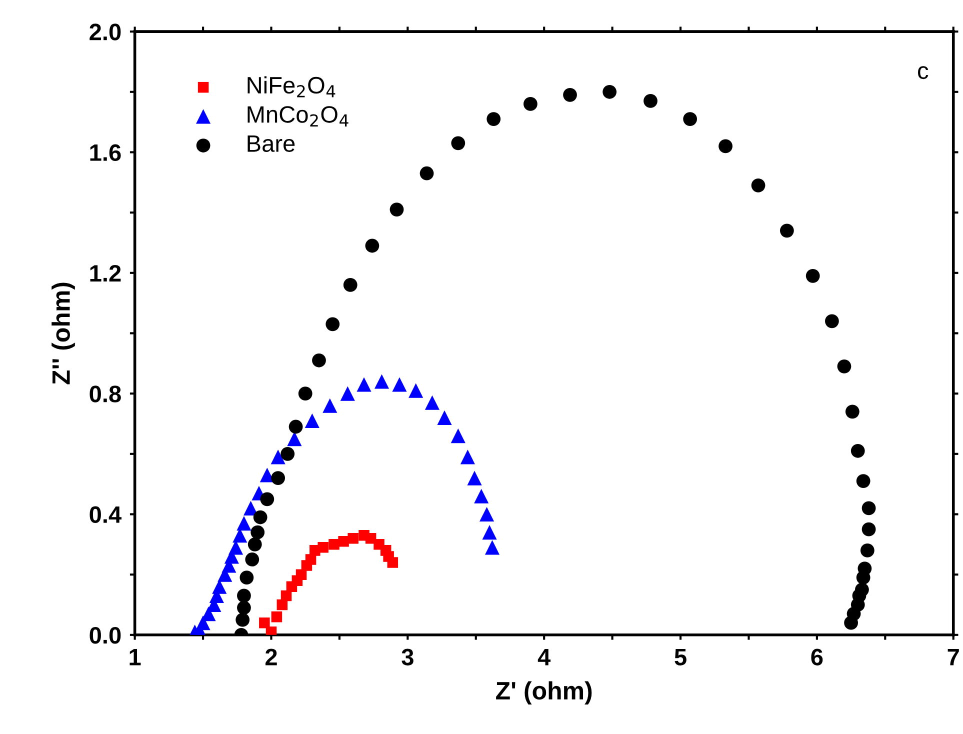 This screenshot has height=734, width=963. What do you see at coordinates (292, 87) in the screenshot?
I see `legend-label: NiFe$_{2}$O$_{4}$` at bounding box center [292, 87].